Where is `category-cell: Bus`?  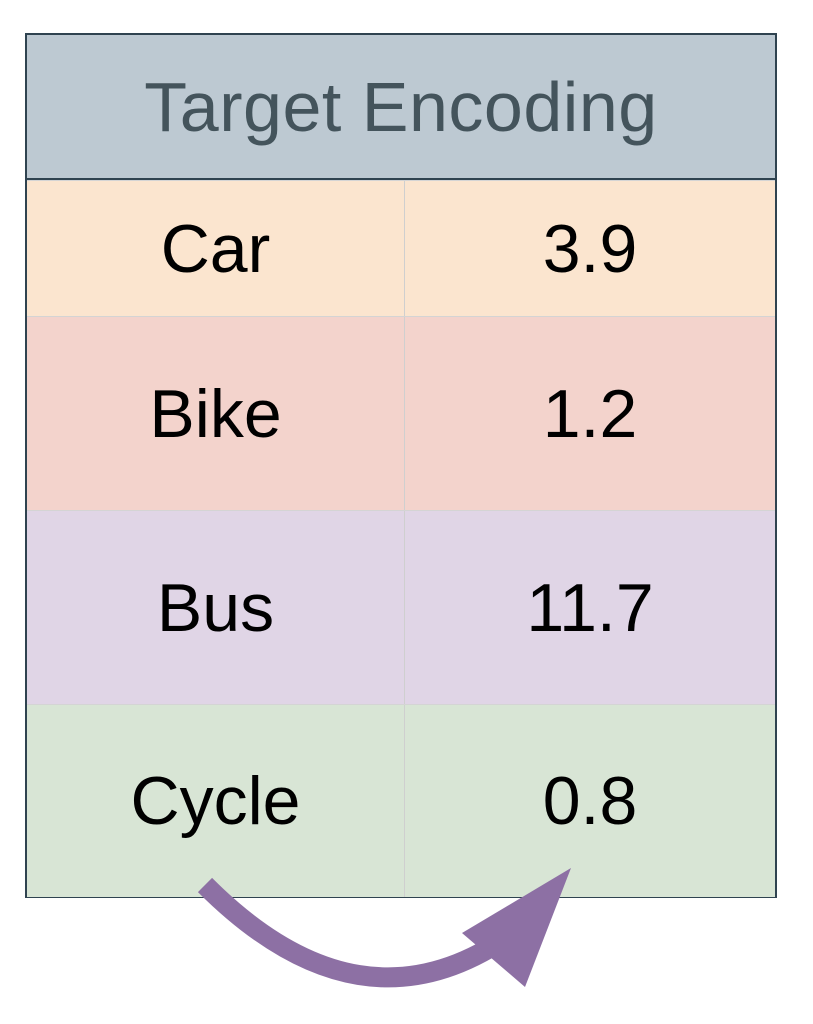
category-cell: Bus is located at coordinates (216, 607).